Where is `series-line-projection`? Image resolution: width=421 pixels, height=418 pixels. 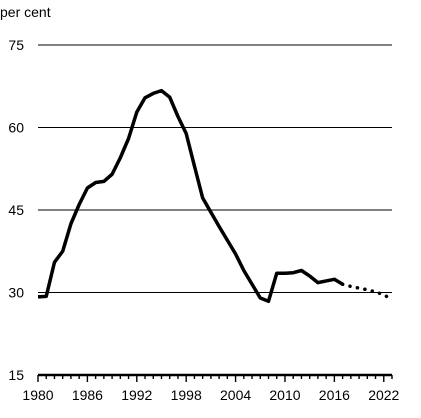 series-line-projection is located at coordinates (367, 292).